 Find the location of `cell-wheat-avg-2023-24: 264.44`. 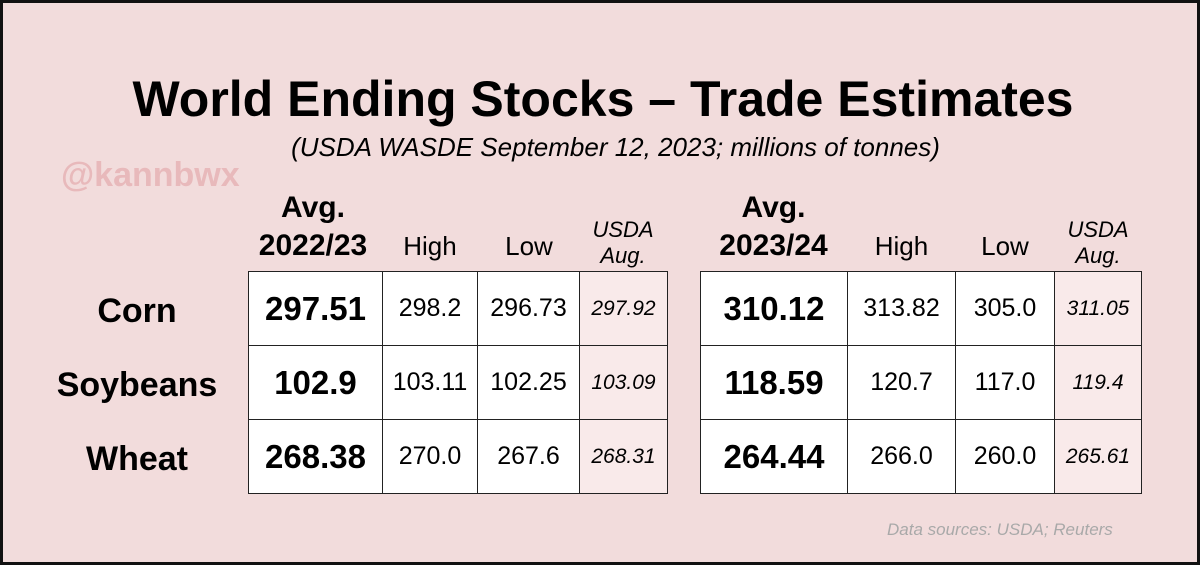

cell-wheat-avg-2023-24: 264.44 is located at coordinates (774, 456).